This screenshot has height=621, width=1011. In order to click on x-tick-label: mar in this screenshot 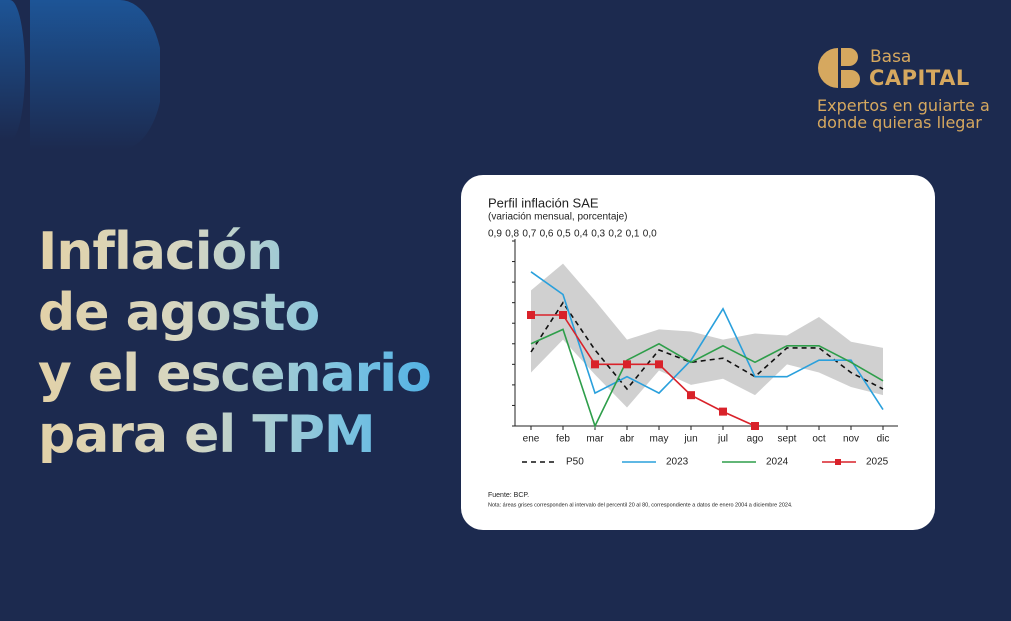, I will do `click(595, 439)`.